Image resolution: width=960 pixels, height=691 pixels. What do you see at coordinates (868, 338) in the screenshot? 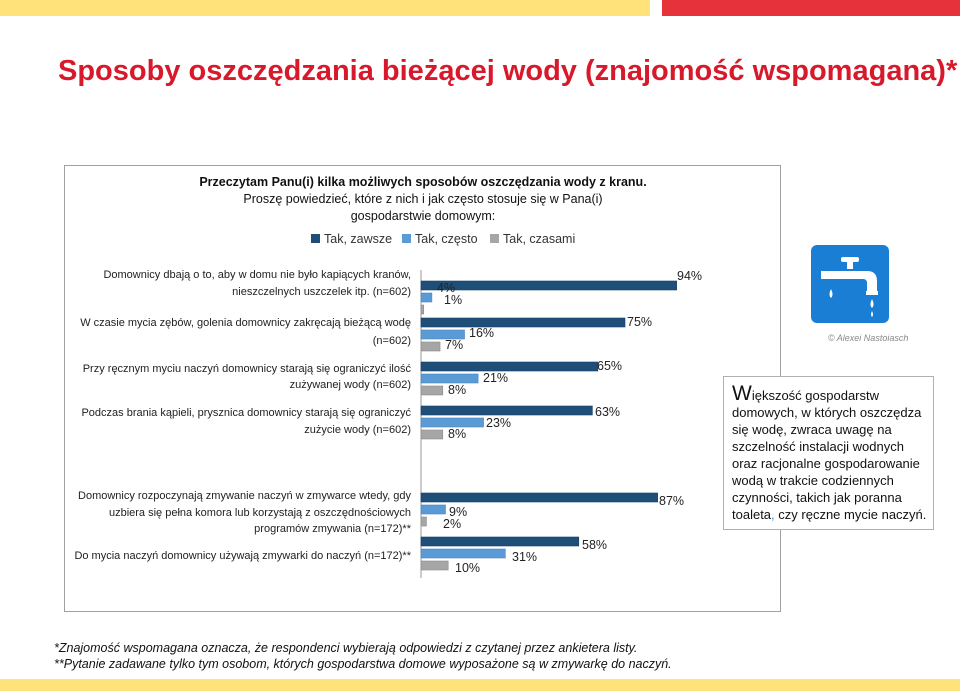
I see `image-credit: © Alexei Nastoiasch` at bounding box center [868, 338].